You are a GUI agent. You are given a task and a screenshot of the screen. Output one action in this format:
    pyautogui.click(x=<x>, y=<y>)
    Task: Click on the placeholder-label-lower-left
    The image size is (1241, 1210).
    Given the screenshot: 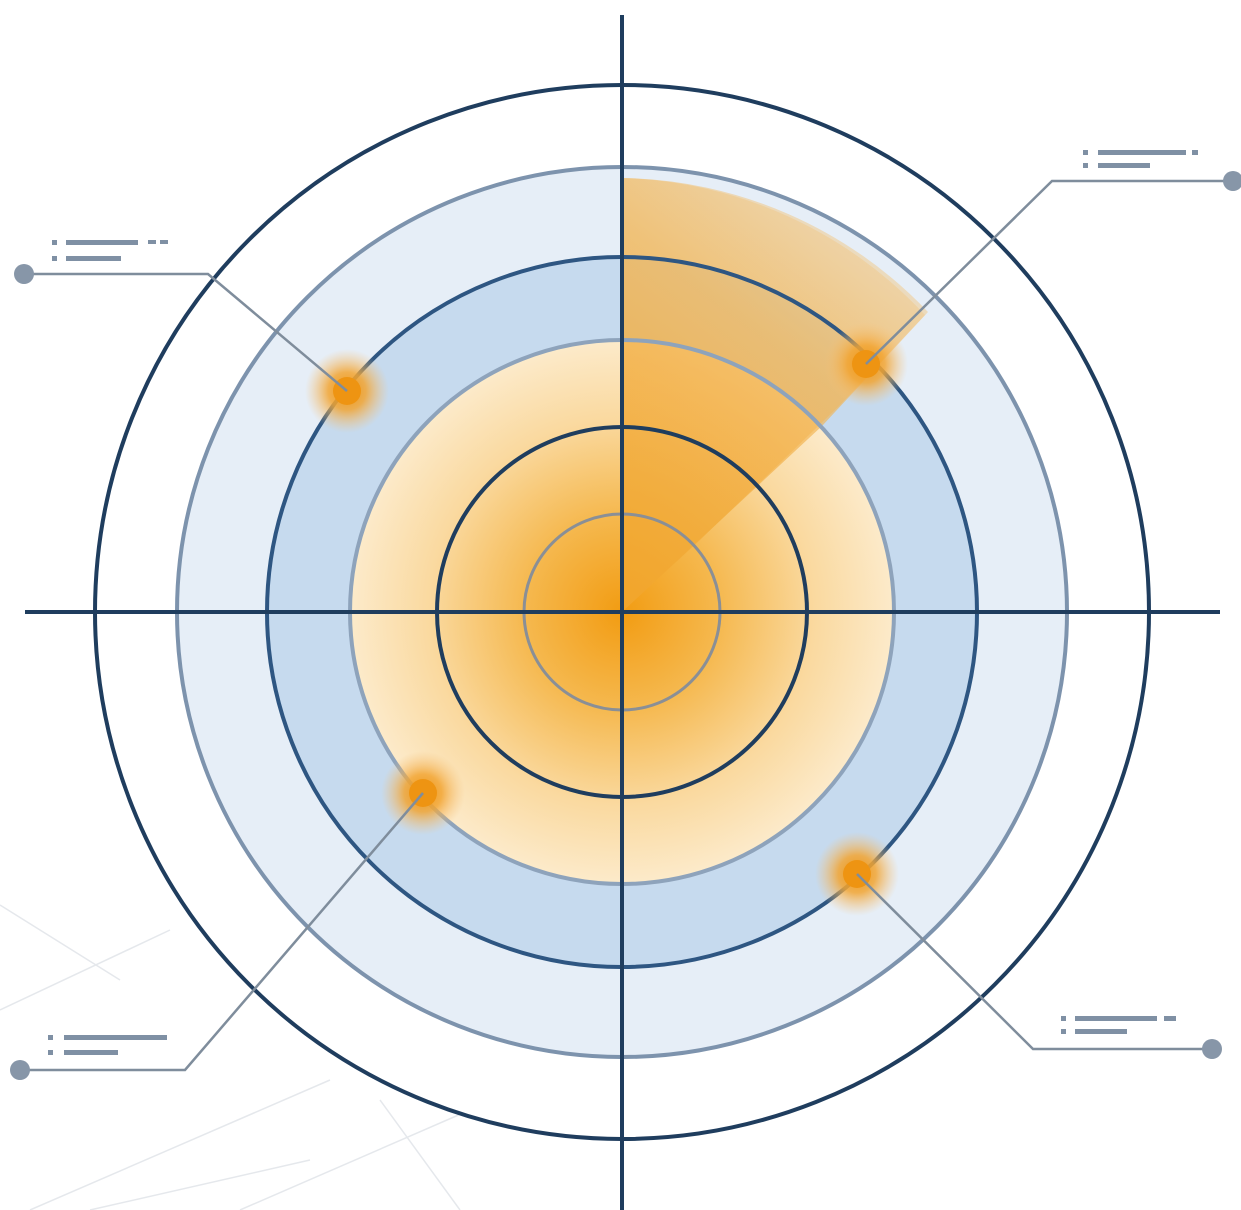 What is the action you would take?
    pyautogui.click(x=107, y=1045)
    